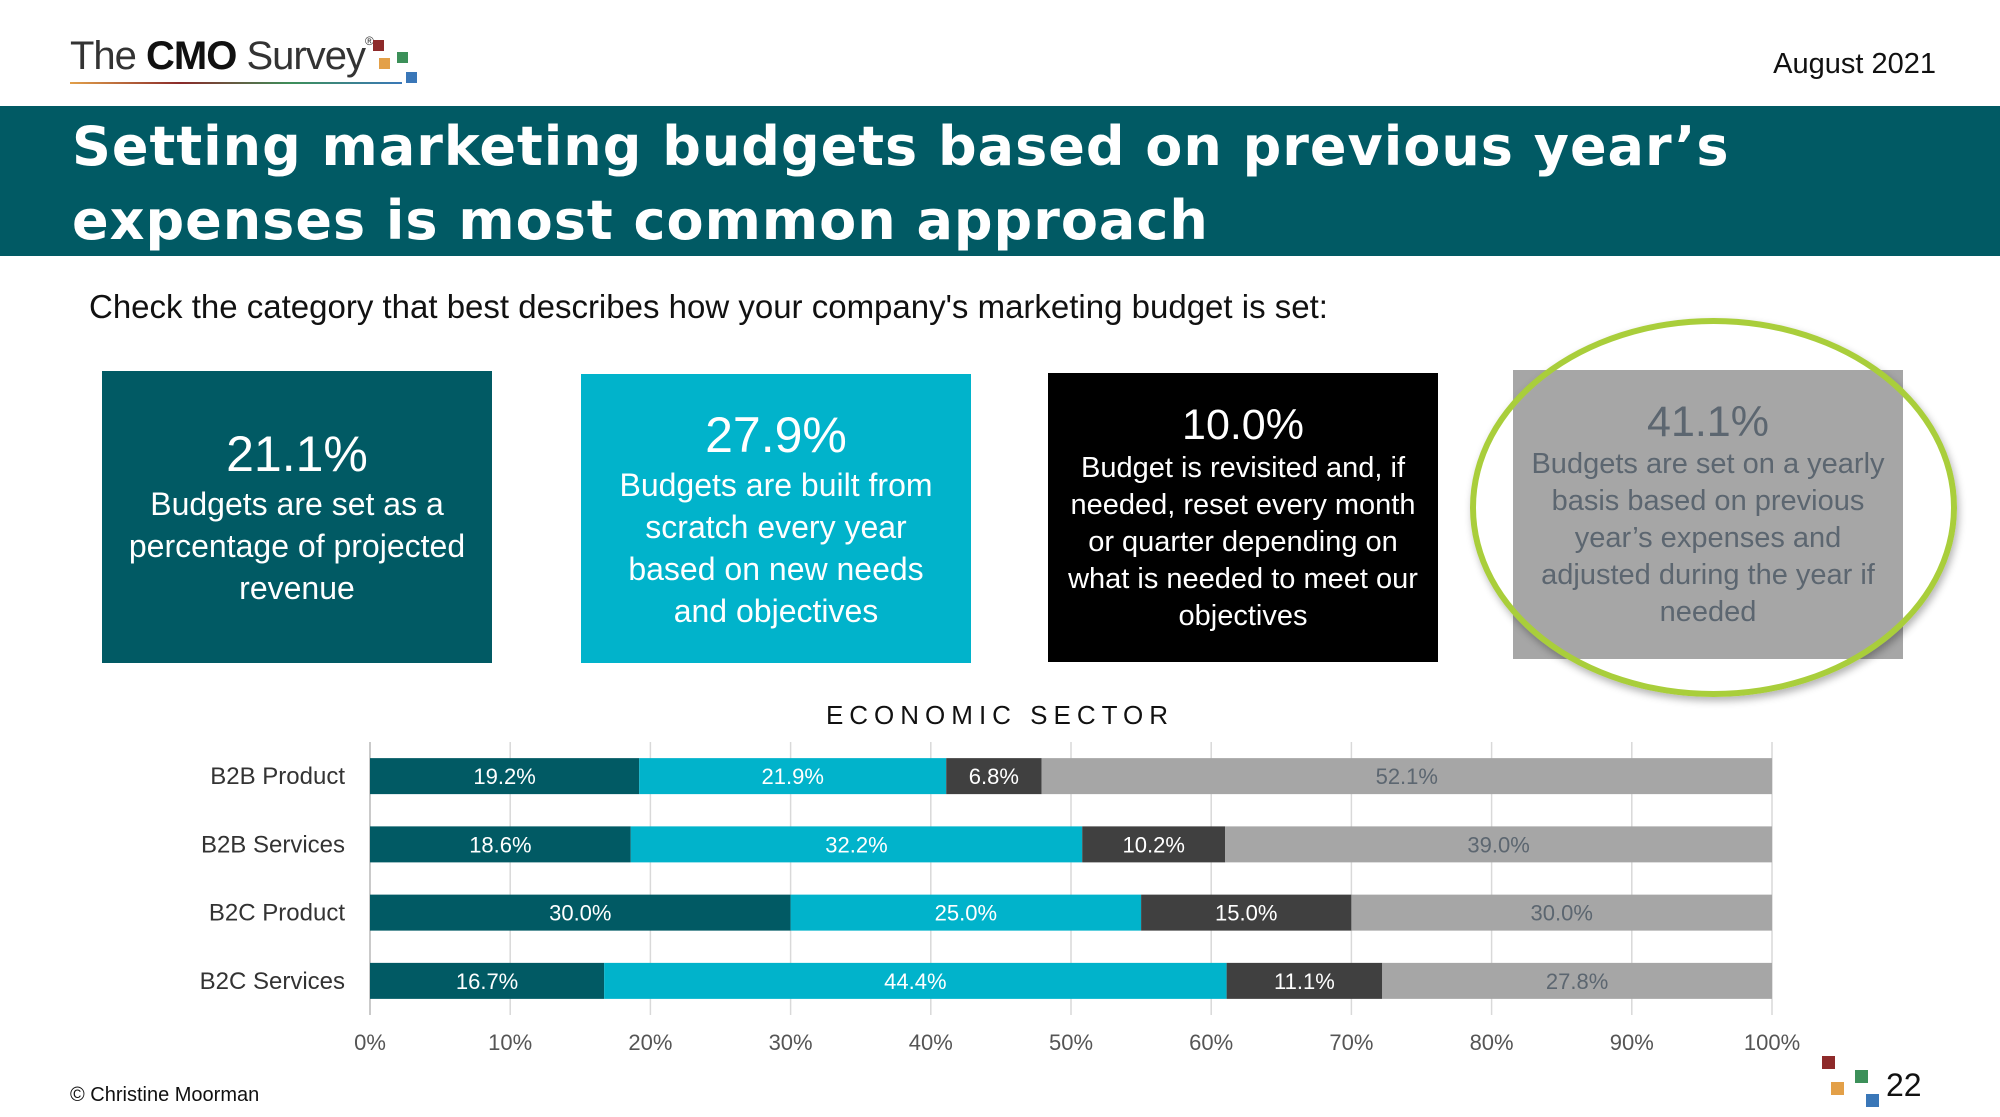  Describe the element at coordinates (1632, 1042) in the screenshot. I see `x-tick-label: 90%` at that location.